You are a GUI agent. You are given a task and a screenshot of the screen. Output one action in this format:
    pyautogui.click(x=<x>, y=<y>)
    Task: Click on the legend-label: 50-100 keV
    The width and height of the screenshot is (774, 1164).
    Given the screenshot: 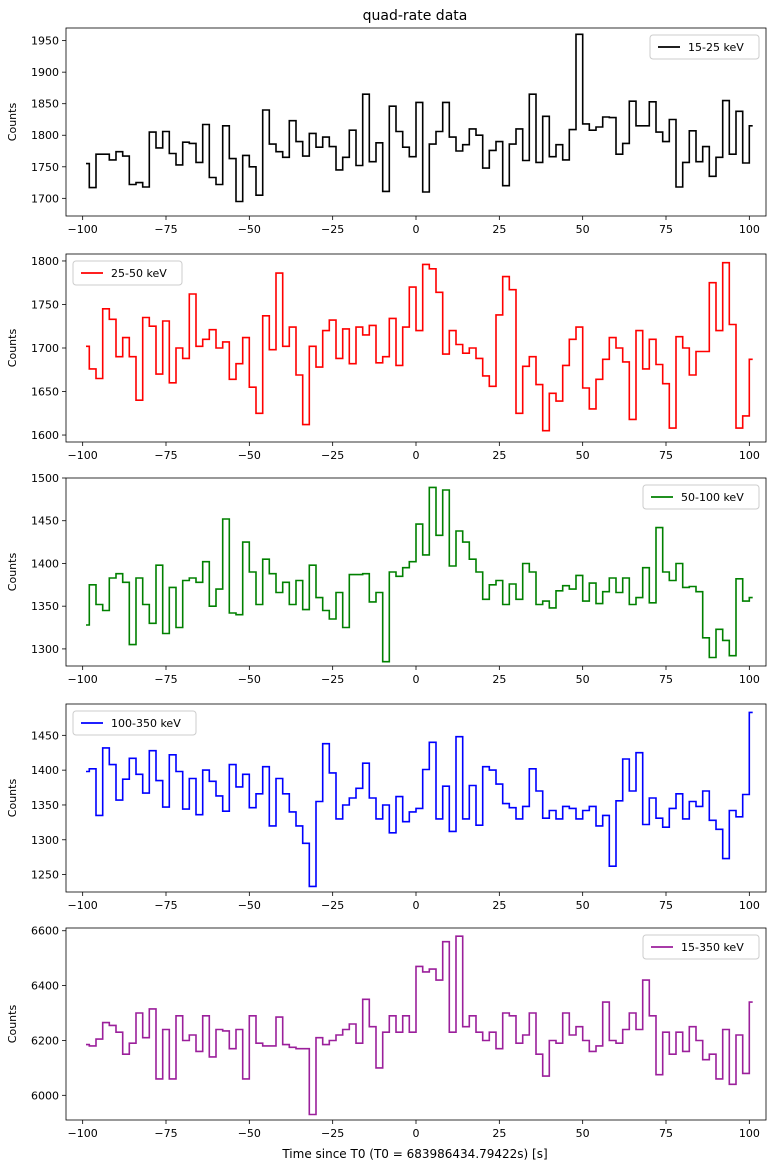 What is the action you would take?
    pyautogui.click(x=712, y=497)
    